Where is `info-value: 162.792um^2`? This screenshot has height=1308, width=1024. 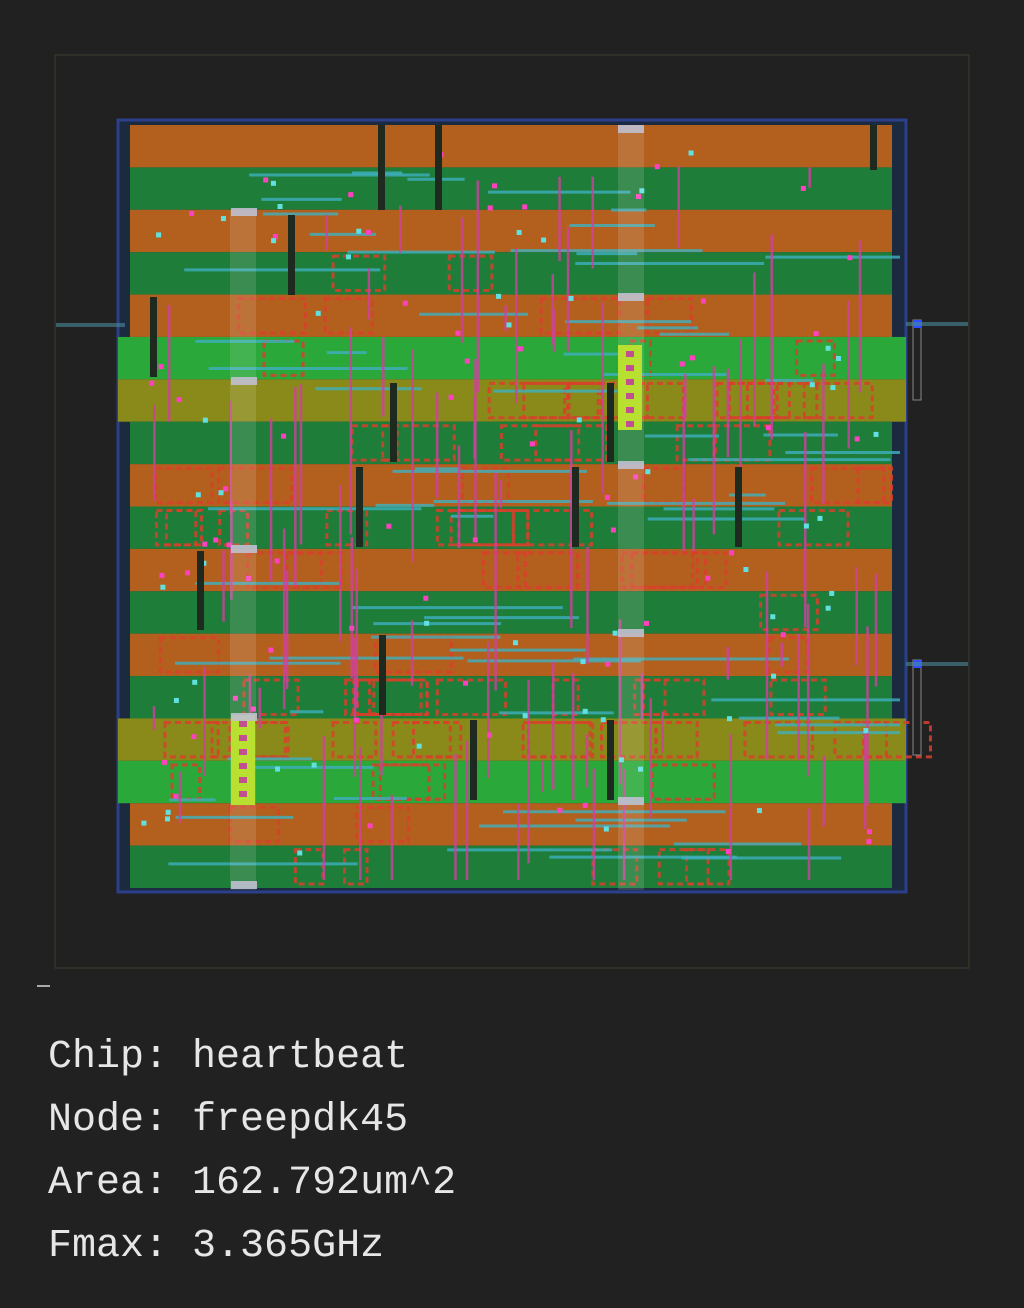
info-value: 162.792um^2 is located at coordinates (324, 1183).